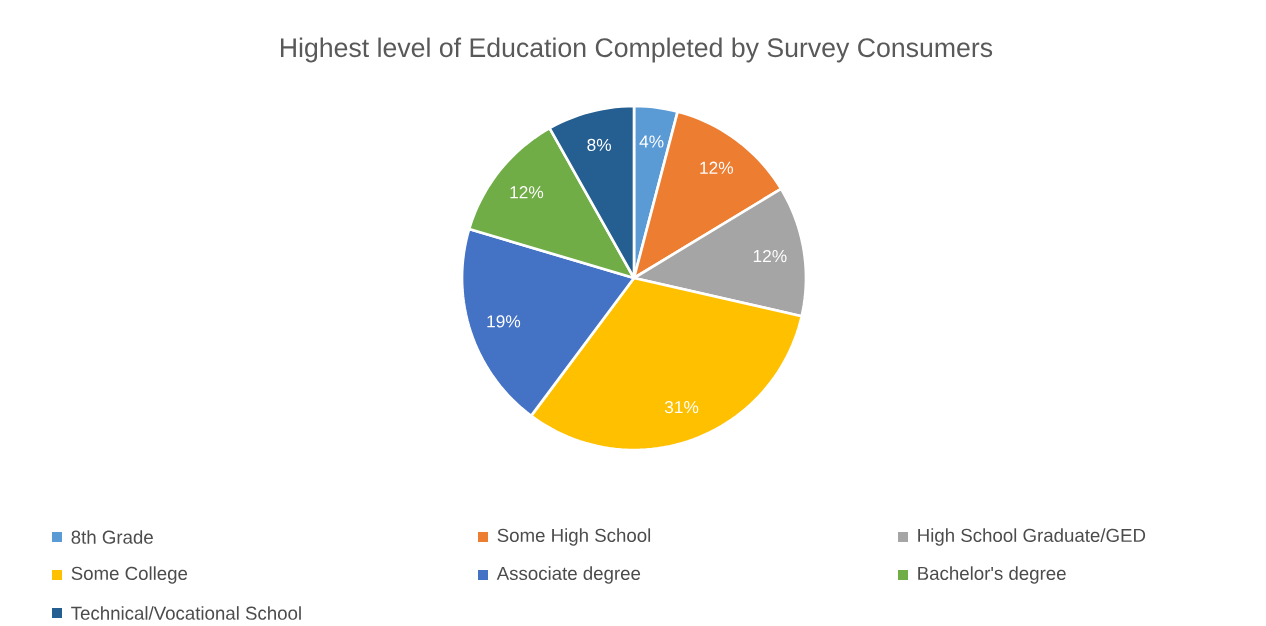 The width and height of the screenshot is (1266, 626). I want to click on legend-label: Some College, so click(129, 575).